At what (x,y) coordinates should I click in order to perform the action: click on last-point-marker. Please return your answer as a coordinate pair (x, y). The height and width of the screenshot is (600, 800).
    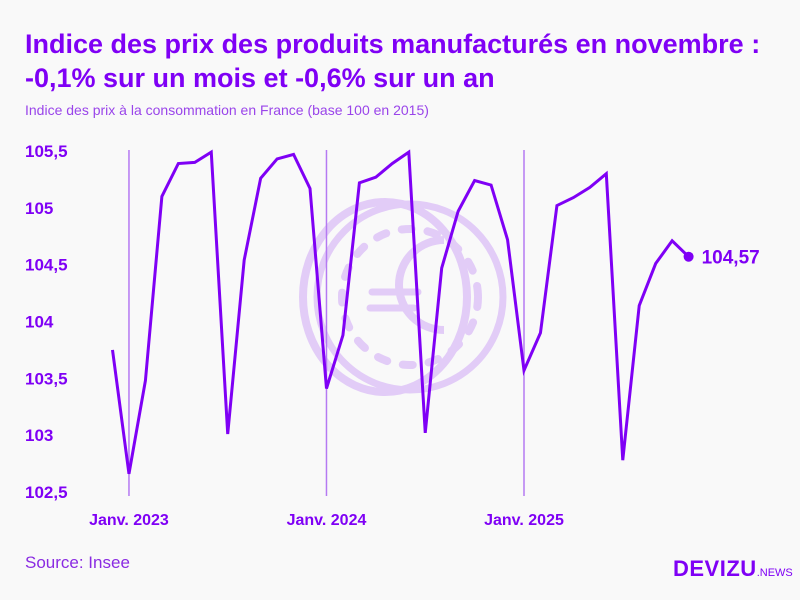
    Looking at the image, I should click on (688, 256).